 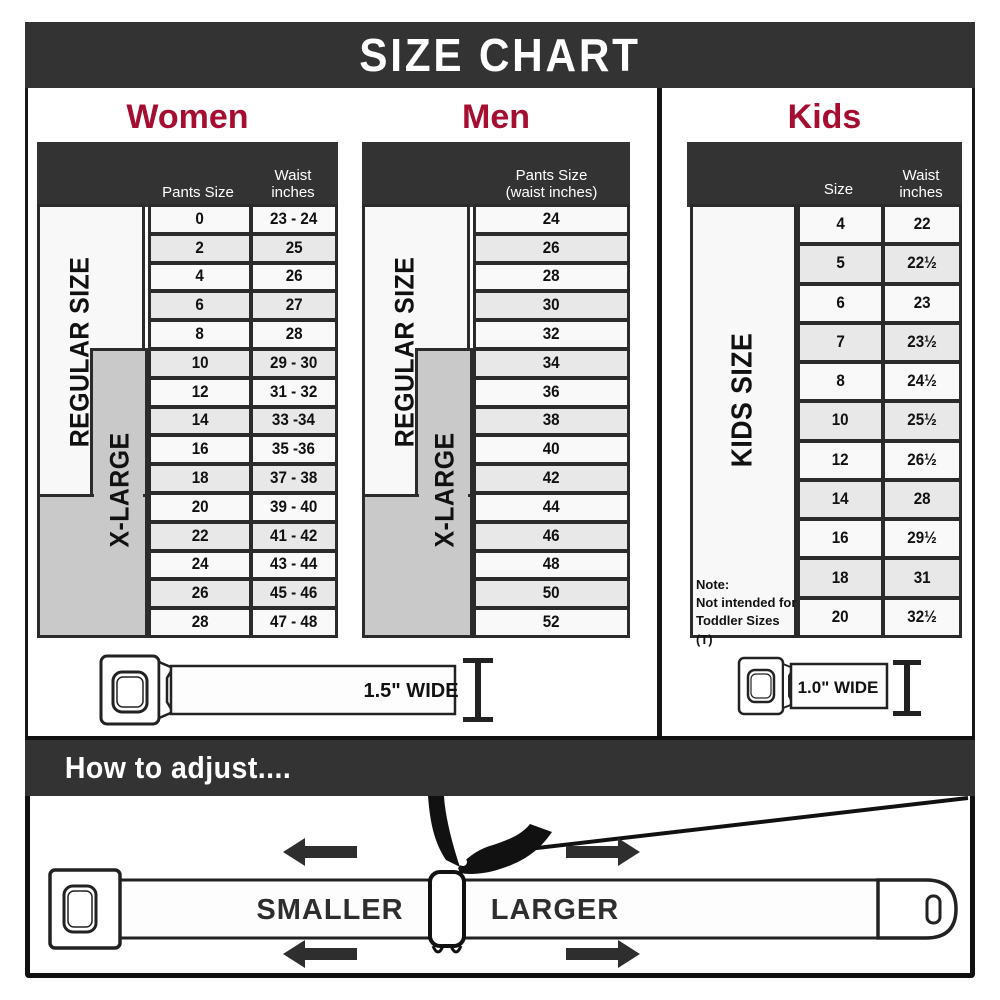 What do you see at coordinates (410, 691) in the screenshot?
I see `adult-belt-width-label: 1.5" WIDE` at bounding box center [410, 691].